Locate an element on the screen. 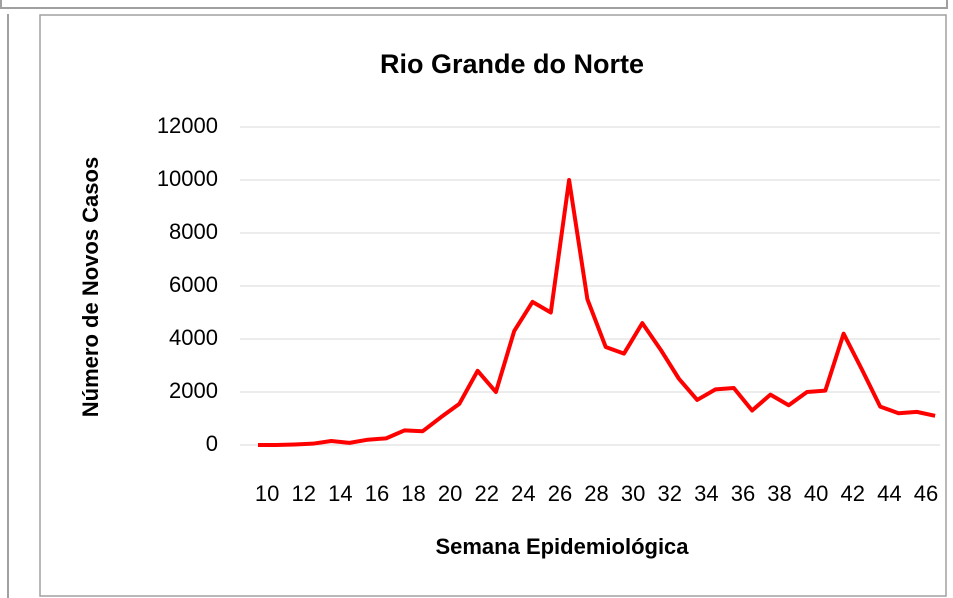  y-tick-label: 10000 is located at coordinates (187, 178).